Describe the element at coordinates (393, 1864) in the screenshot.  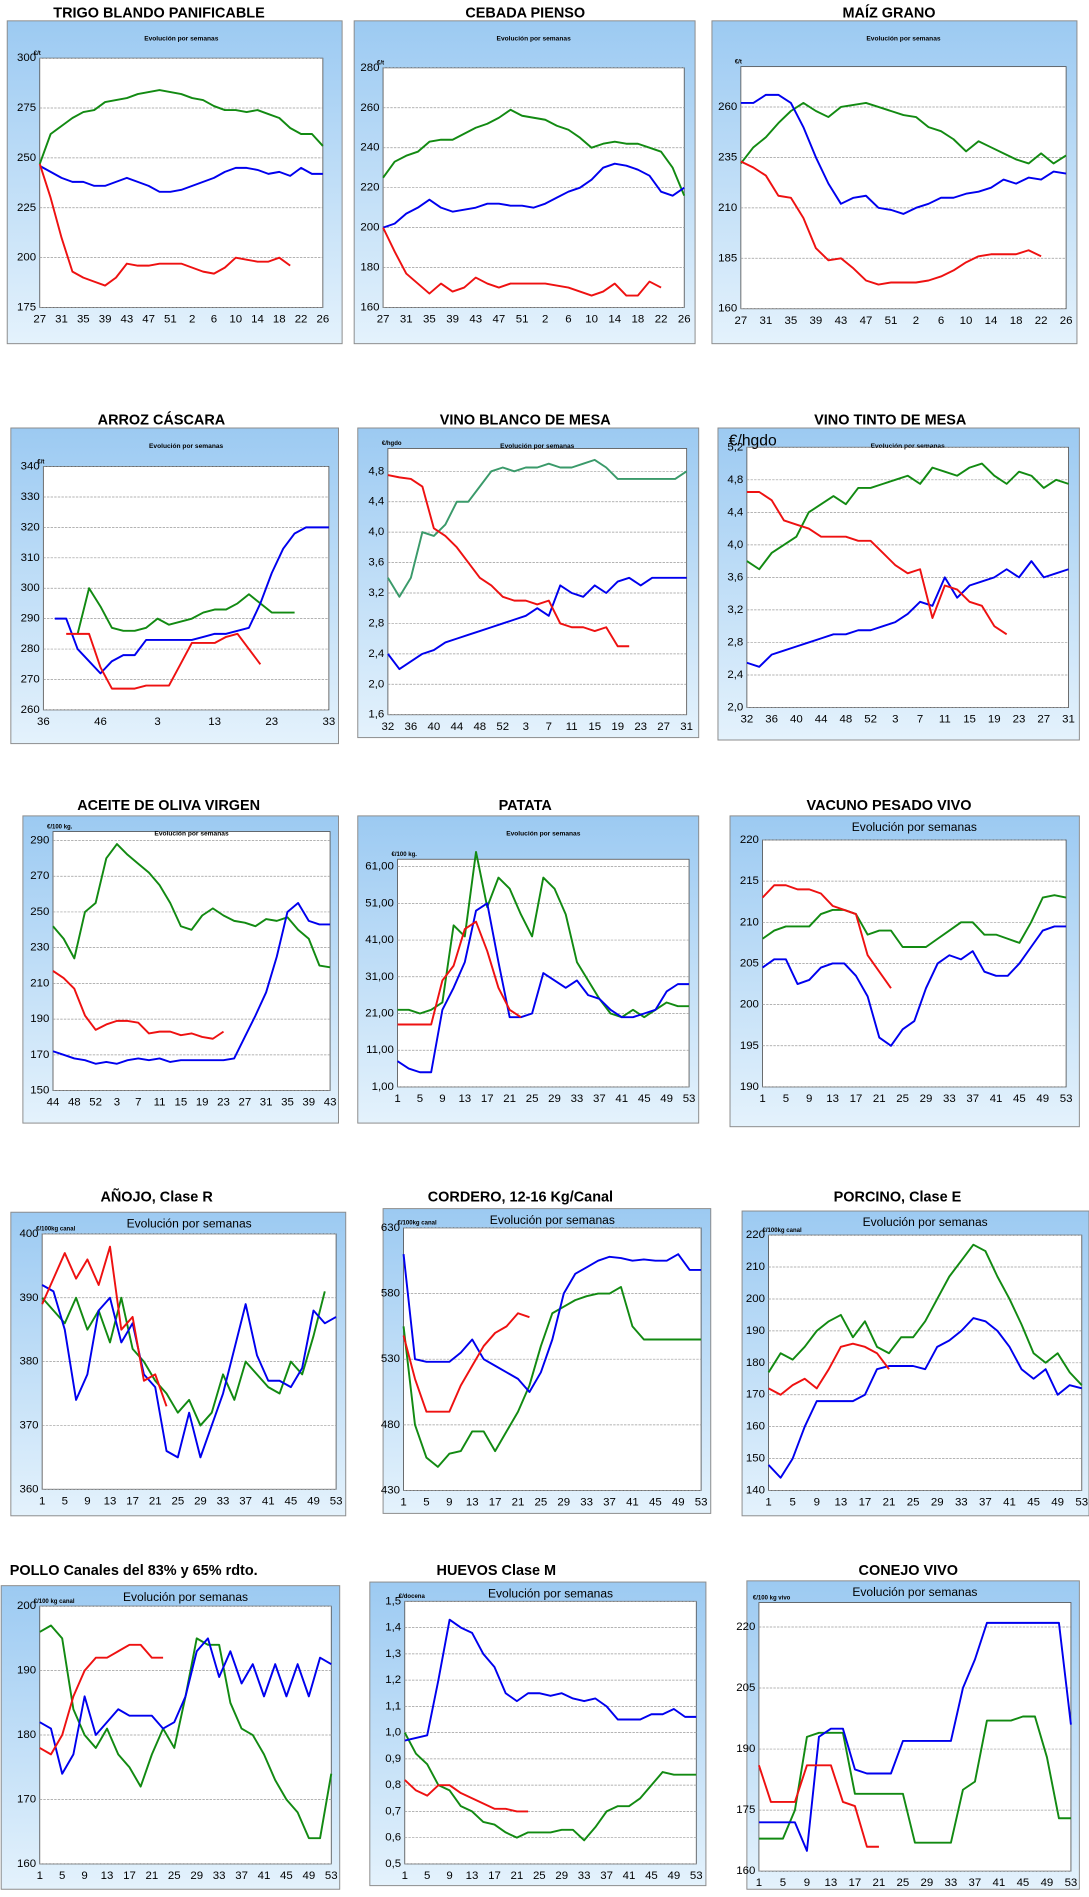
I see `y-tick-label: 0,5` at that location.